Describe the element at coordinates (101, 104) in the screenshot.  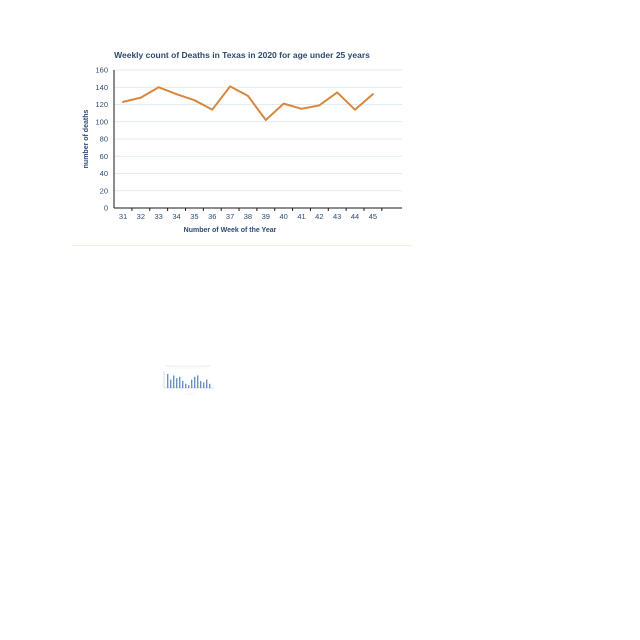
I see `y-tick-label: 120` at that location.